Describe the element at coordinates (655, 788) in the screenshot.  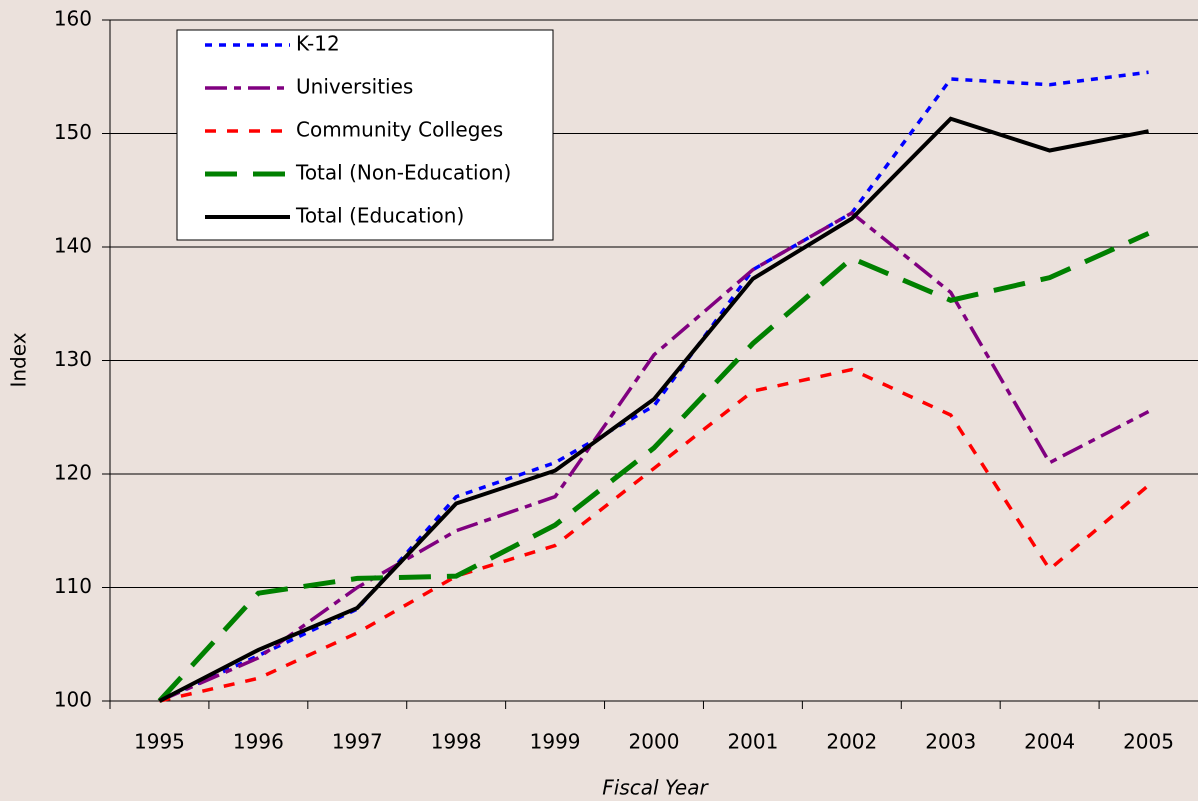
I see `x-axis-label: Fiscal Year` at that location.